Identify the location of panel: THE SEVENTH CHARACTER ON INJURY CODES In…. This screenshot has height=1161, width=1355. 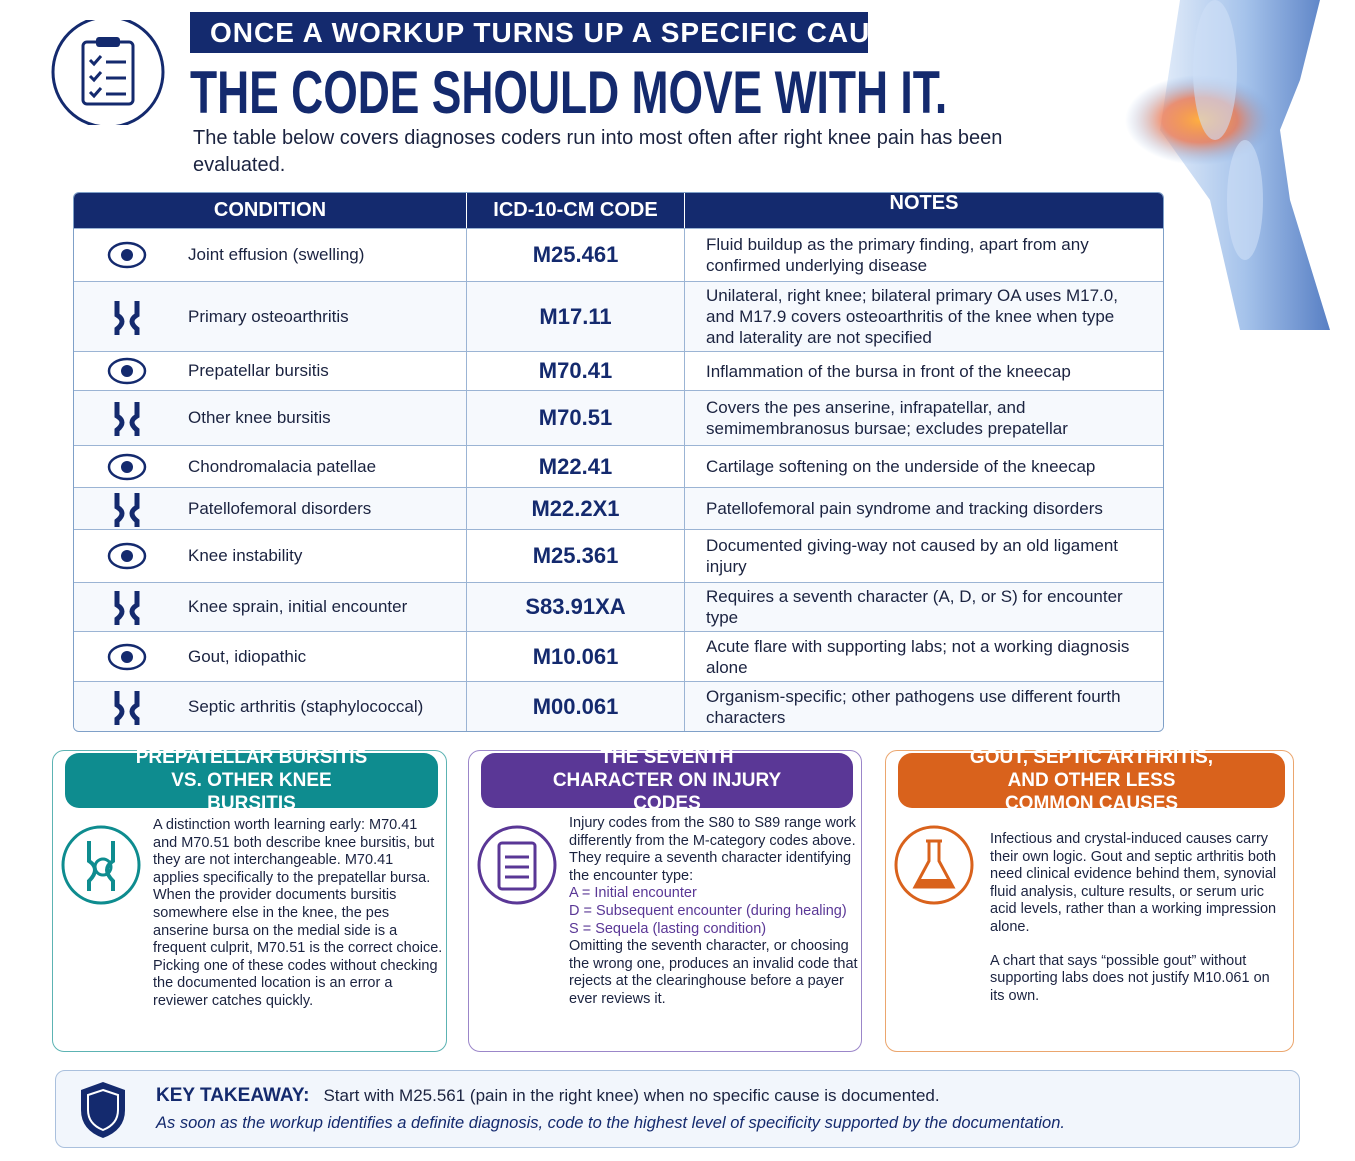
(665, 899).